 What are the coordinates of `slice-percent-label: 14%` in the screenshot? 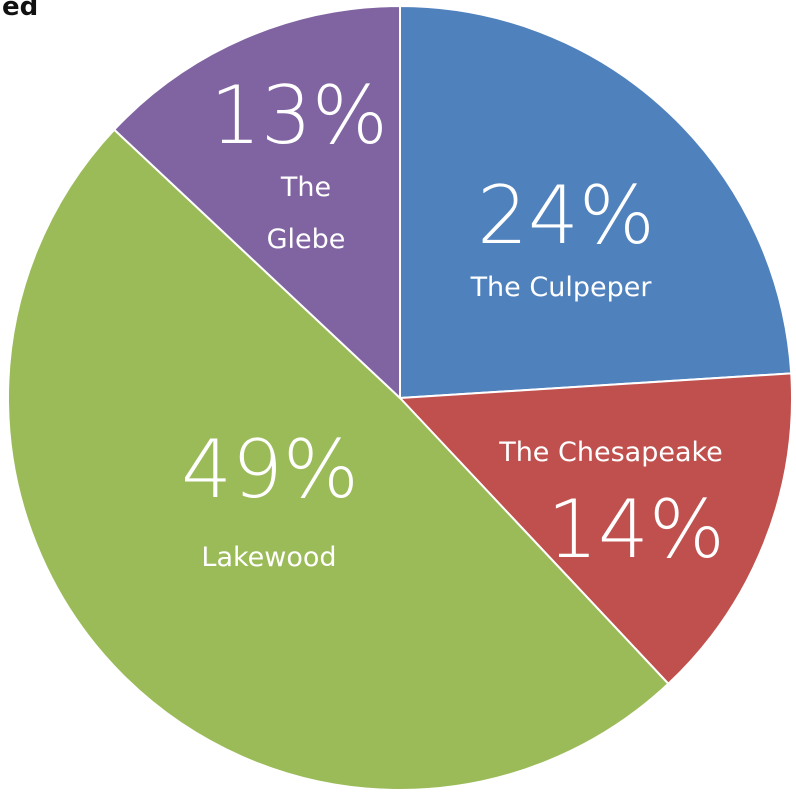 It's located at (636, 529).